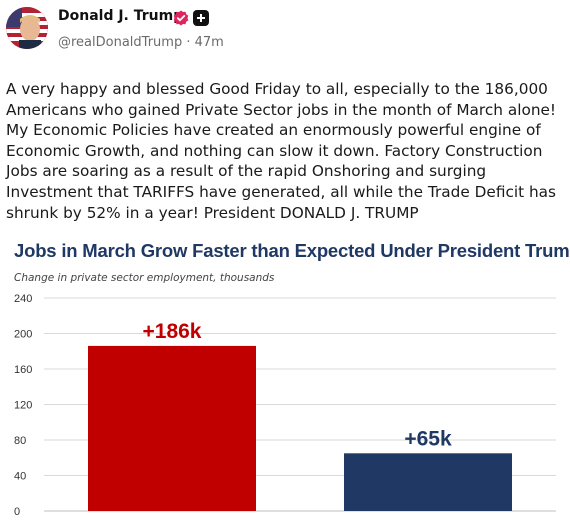 The width and height of the screenshot is (570, 525). What do you see at coordinates (20, 477) in the screenshot?
I see `y-tick-label: 40` at bounding box center [20, 477].